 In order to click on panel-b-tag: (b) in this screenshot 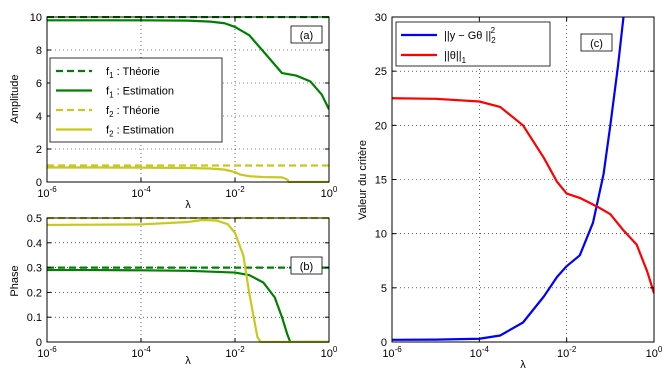, I will do `click(306, 267)`.